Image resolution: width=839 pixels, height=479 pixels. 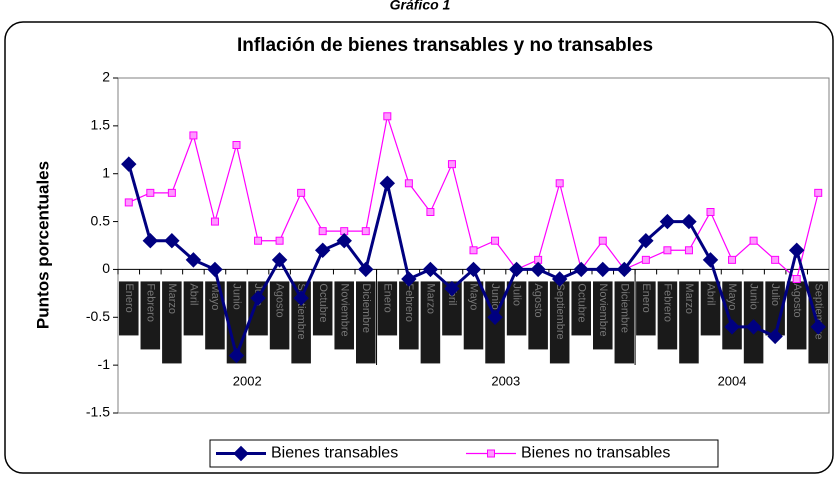 What do you see at coordinates (775, 294) in the screenshot?
I see `x-tick-label: Julio` at bounding box center [775, 294].